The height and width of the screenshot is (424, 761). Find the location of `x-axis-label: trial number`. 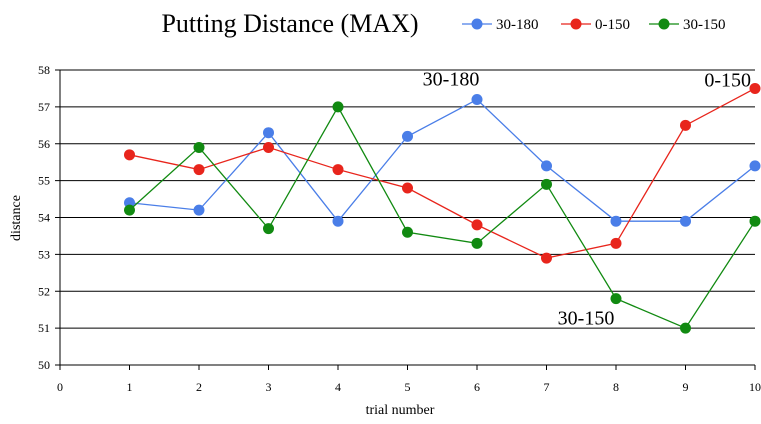

x-axis-label: trial number is located at coordinates (400, 410).